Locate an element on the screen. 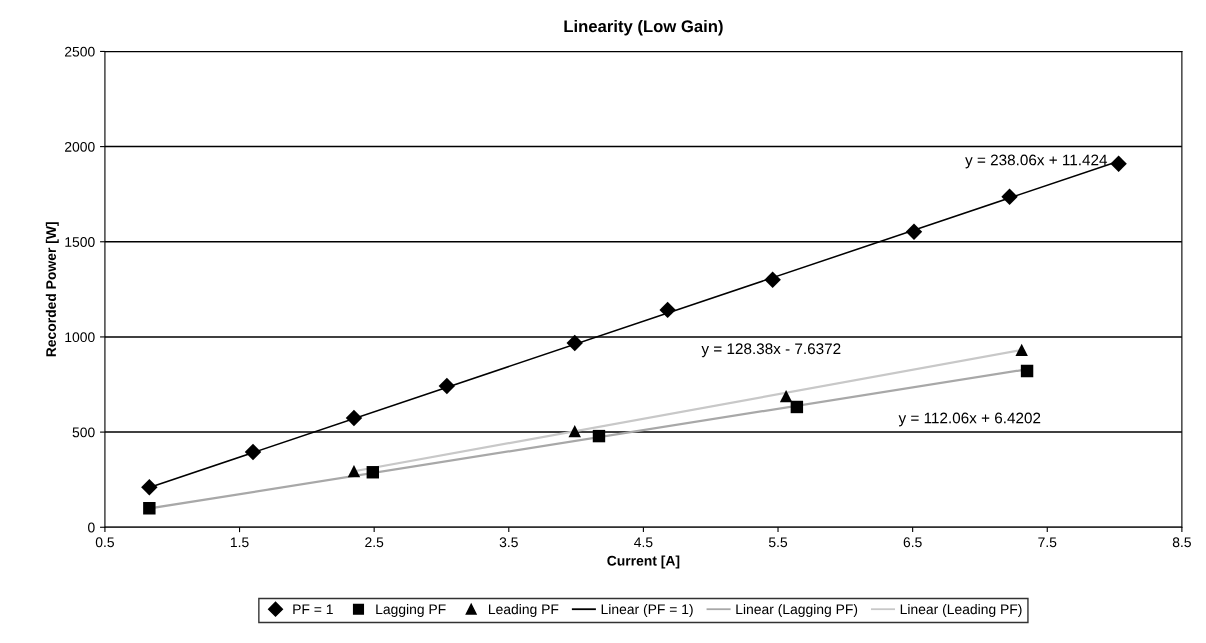  legend-label: Lagging PF is located at coordinates (411, 610).